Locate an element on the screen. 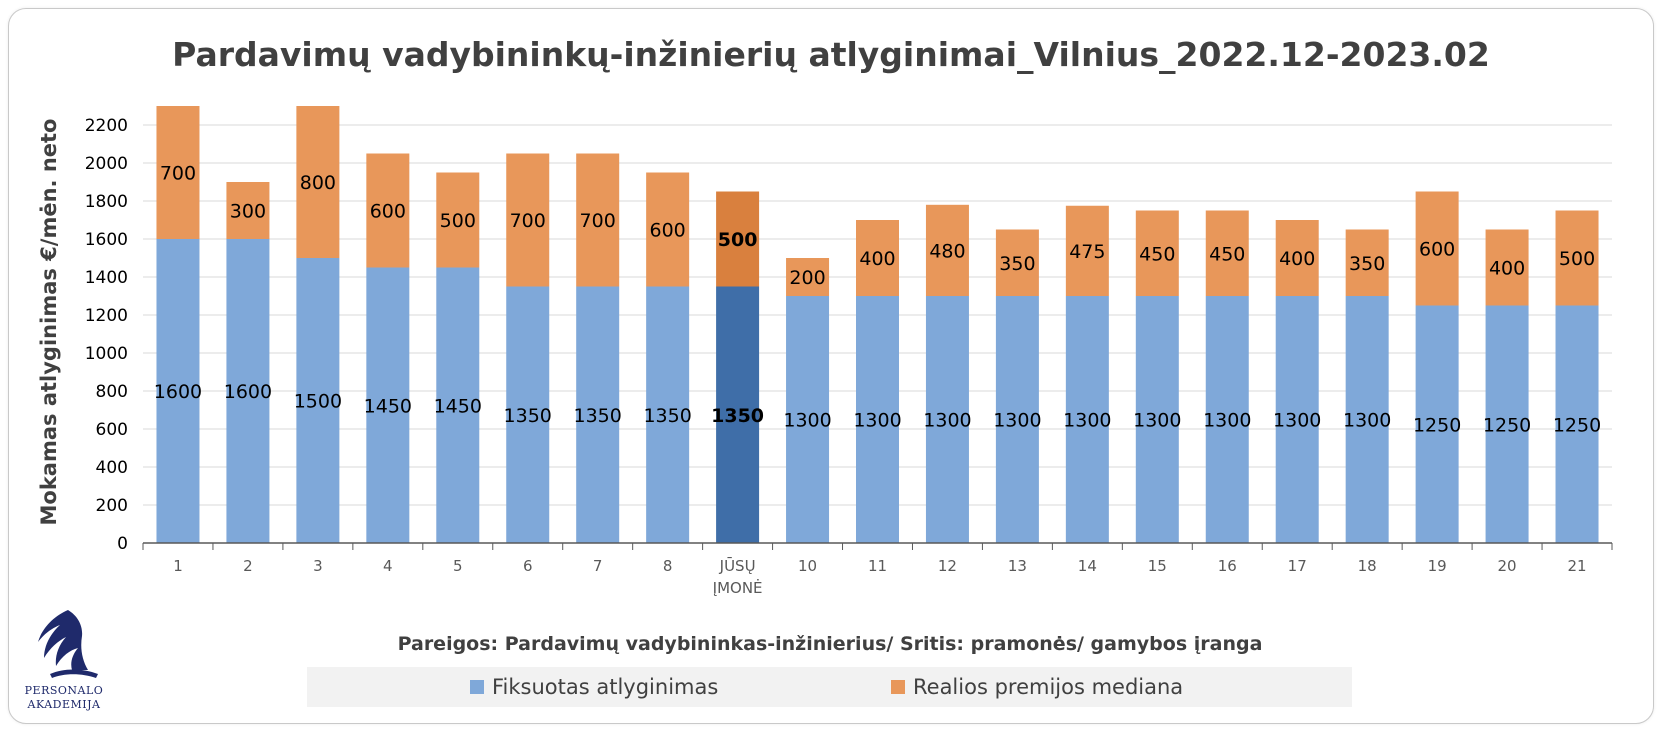  x-axis is located at coordinates (877, 546).